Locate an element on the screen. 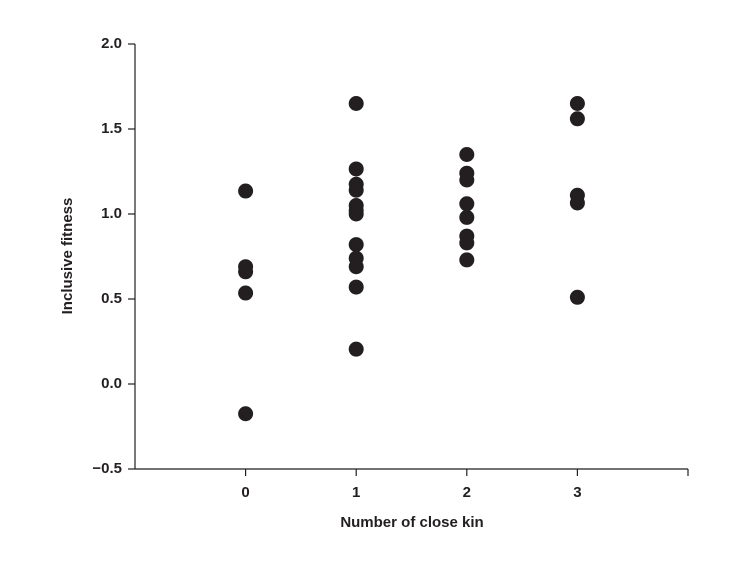  x-tick-label: 2 is located at coordinates (467, 492).